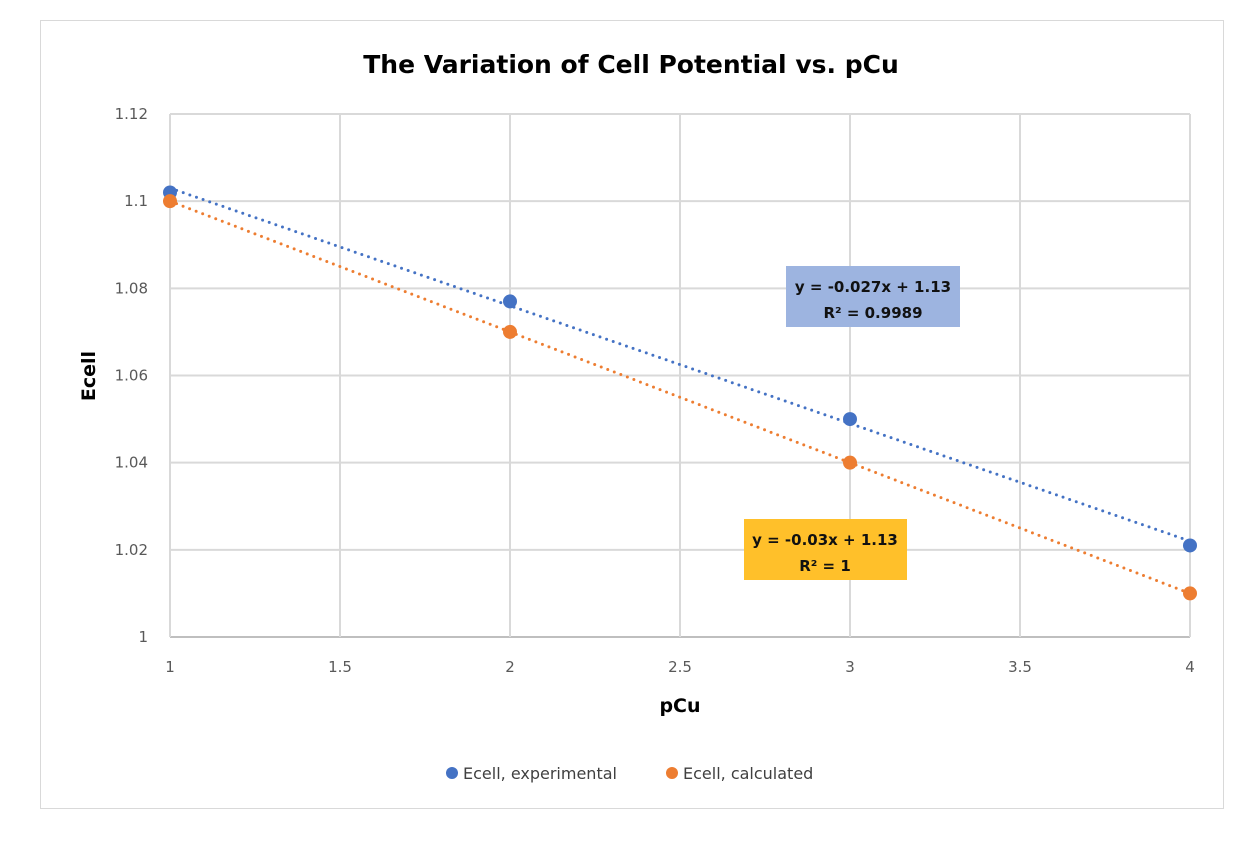  I want to click on chart-title: The Variation of Cell Potential vs. pCu, so click(631, 64).